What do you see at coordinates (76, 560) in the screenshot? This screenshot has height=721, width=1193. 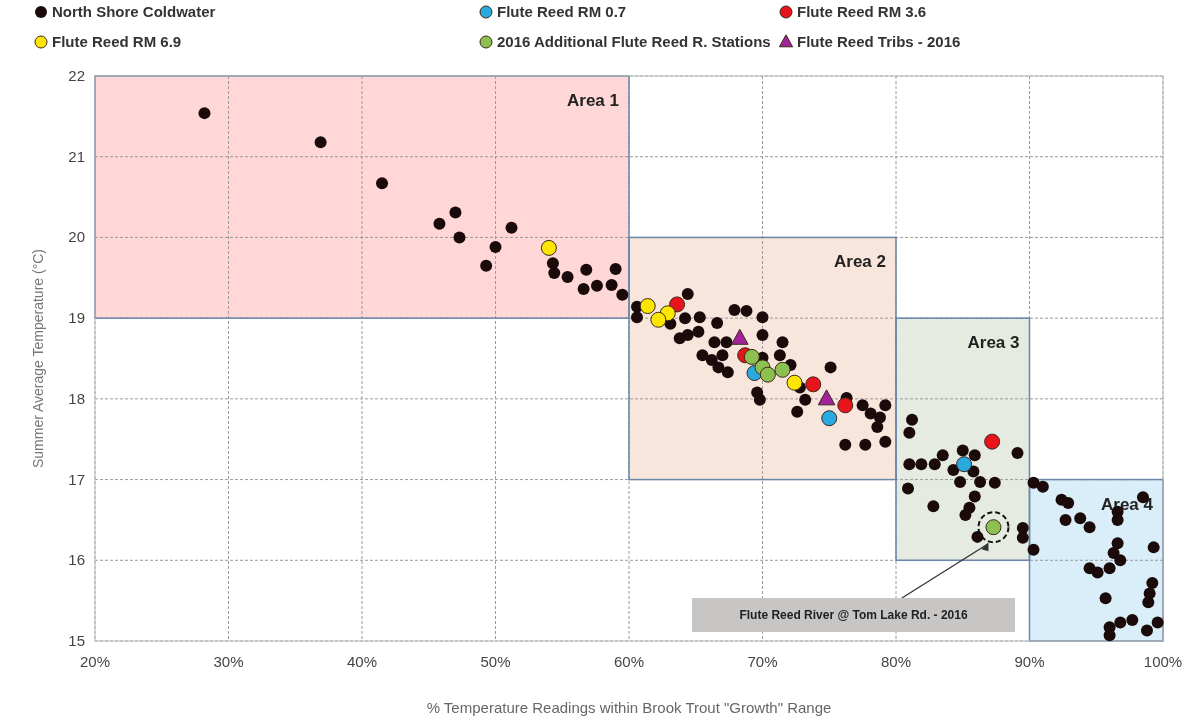 I see `y-tick-label: 16` at bounding box center [76, 560].